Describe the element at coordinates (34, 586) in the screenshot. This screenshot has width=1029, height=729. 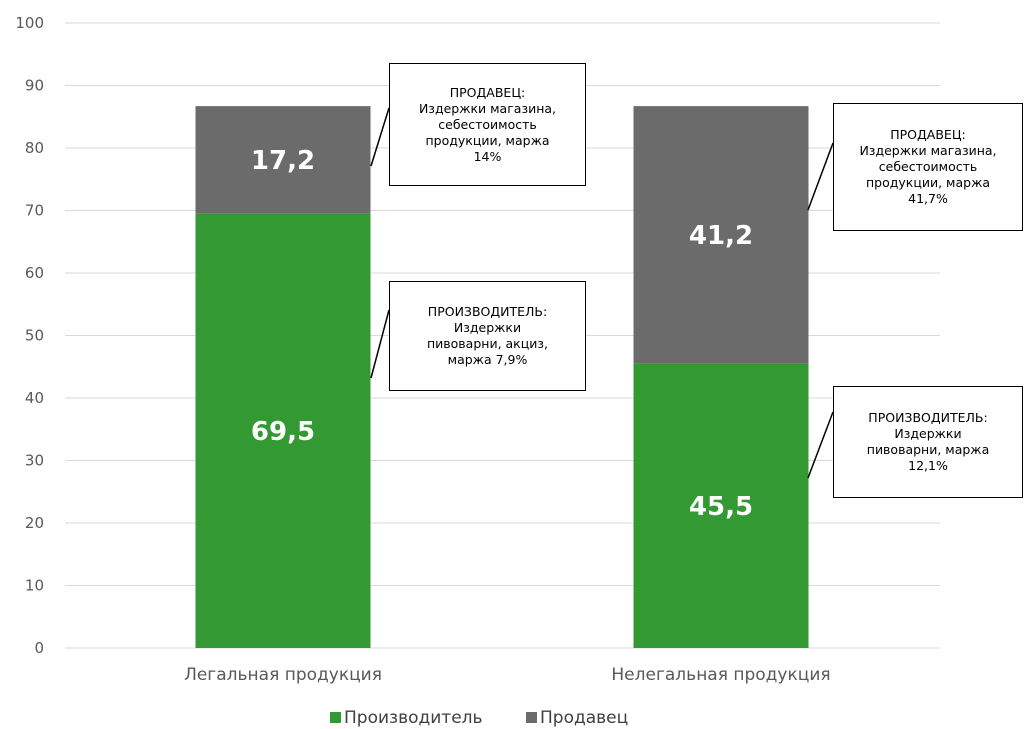
I see `y-tick-label: 10` at that location.